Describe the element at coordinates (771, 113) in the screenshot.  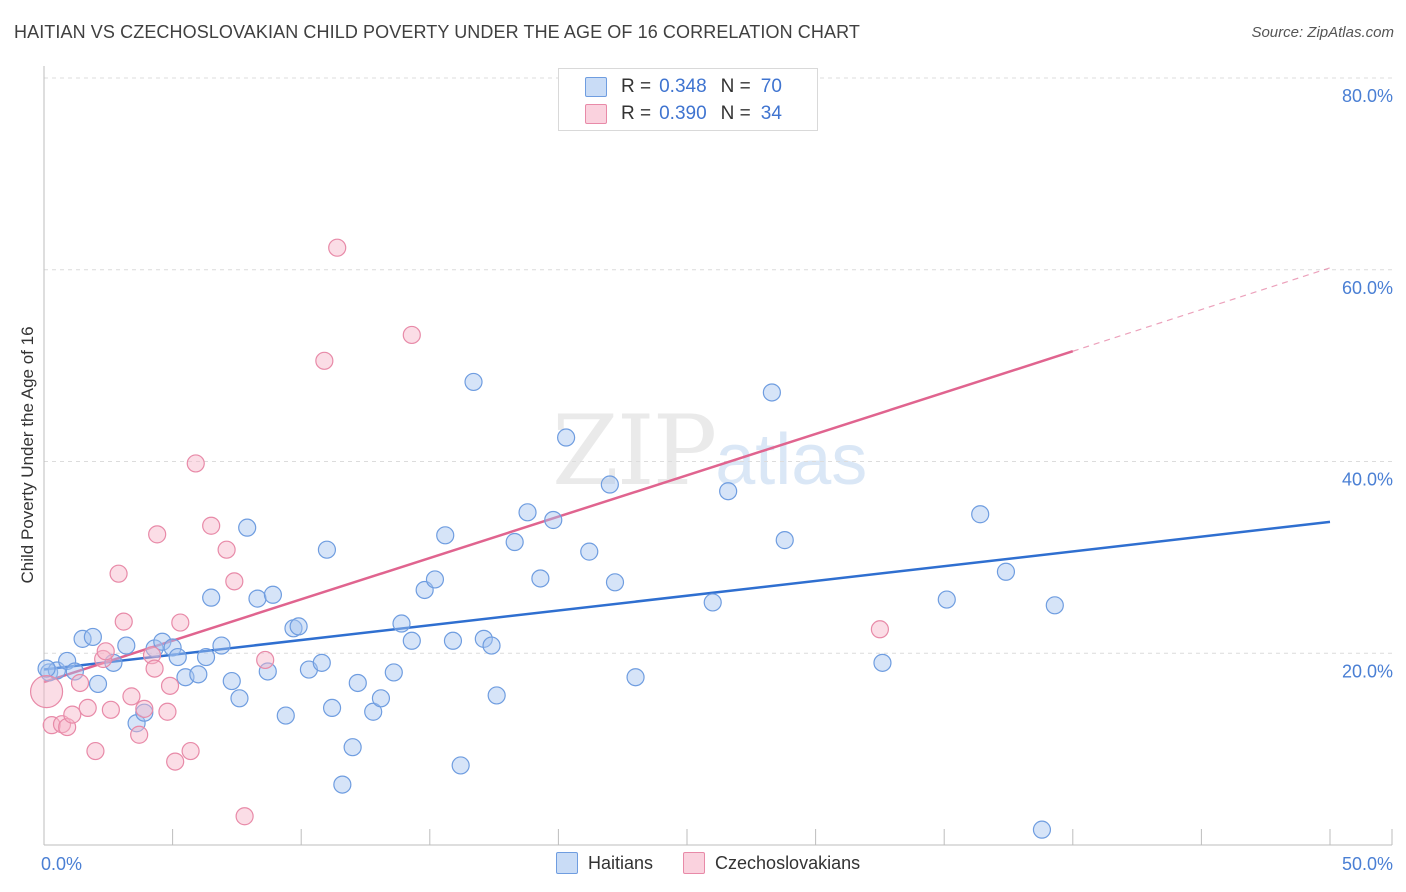
I see `legend-n-value: 34` at that location.